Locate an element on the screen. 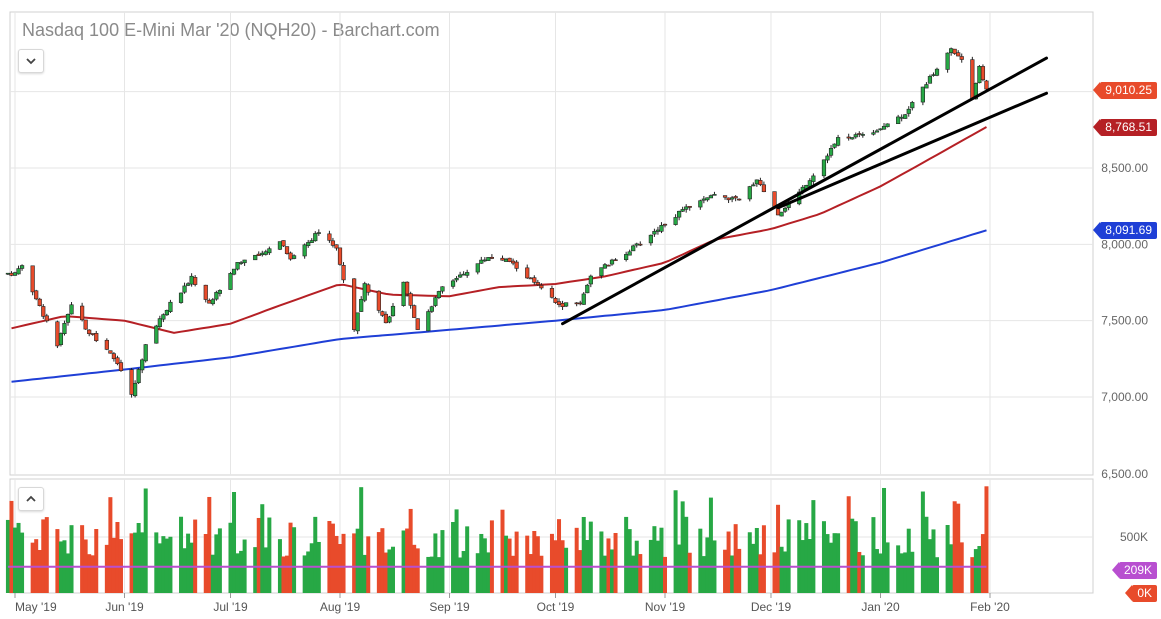 The image size is (1161, 619). chevron-down-icon is located at coordinates (31, 61).